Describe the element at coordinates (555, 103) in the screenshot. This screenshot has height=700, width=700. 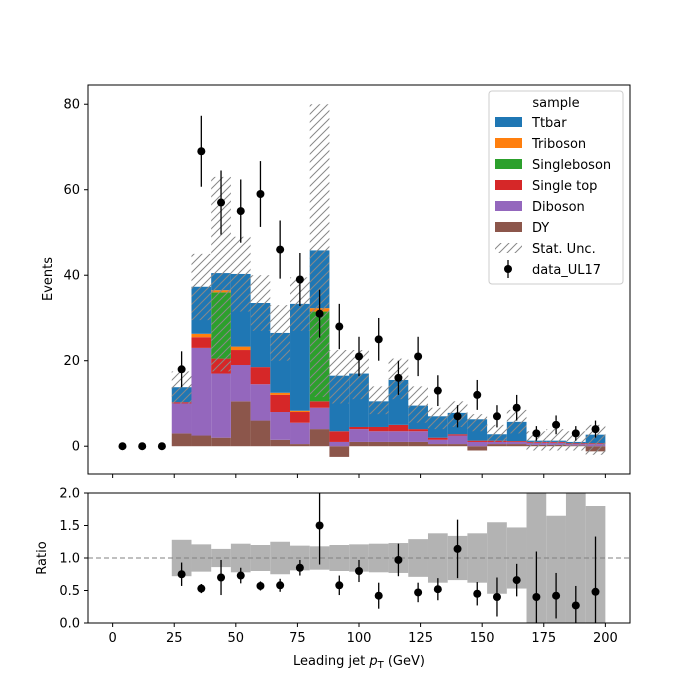
I see `legend-title: sample` at that location.